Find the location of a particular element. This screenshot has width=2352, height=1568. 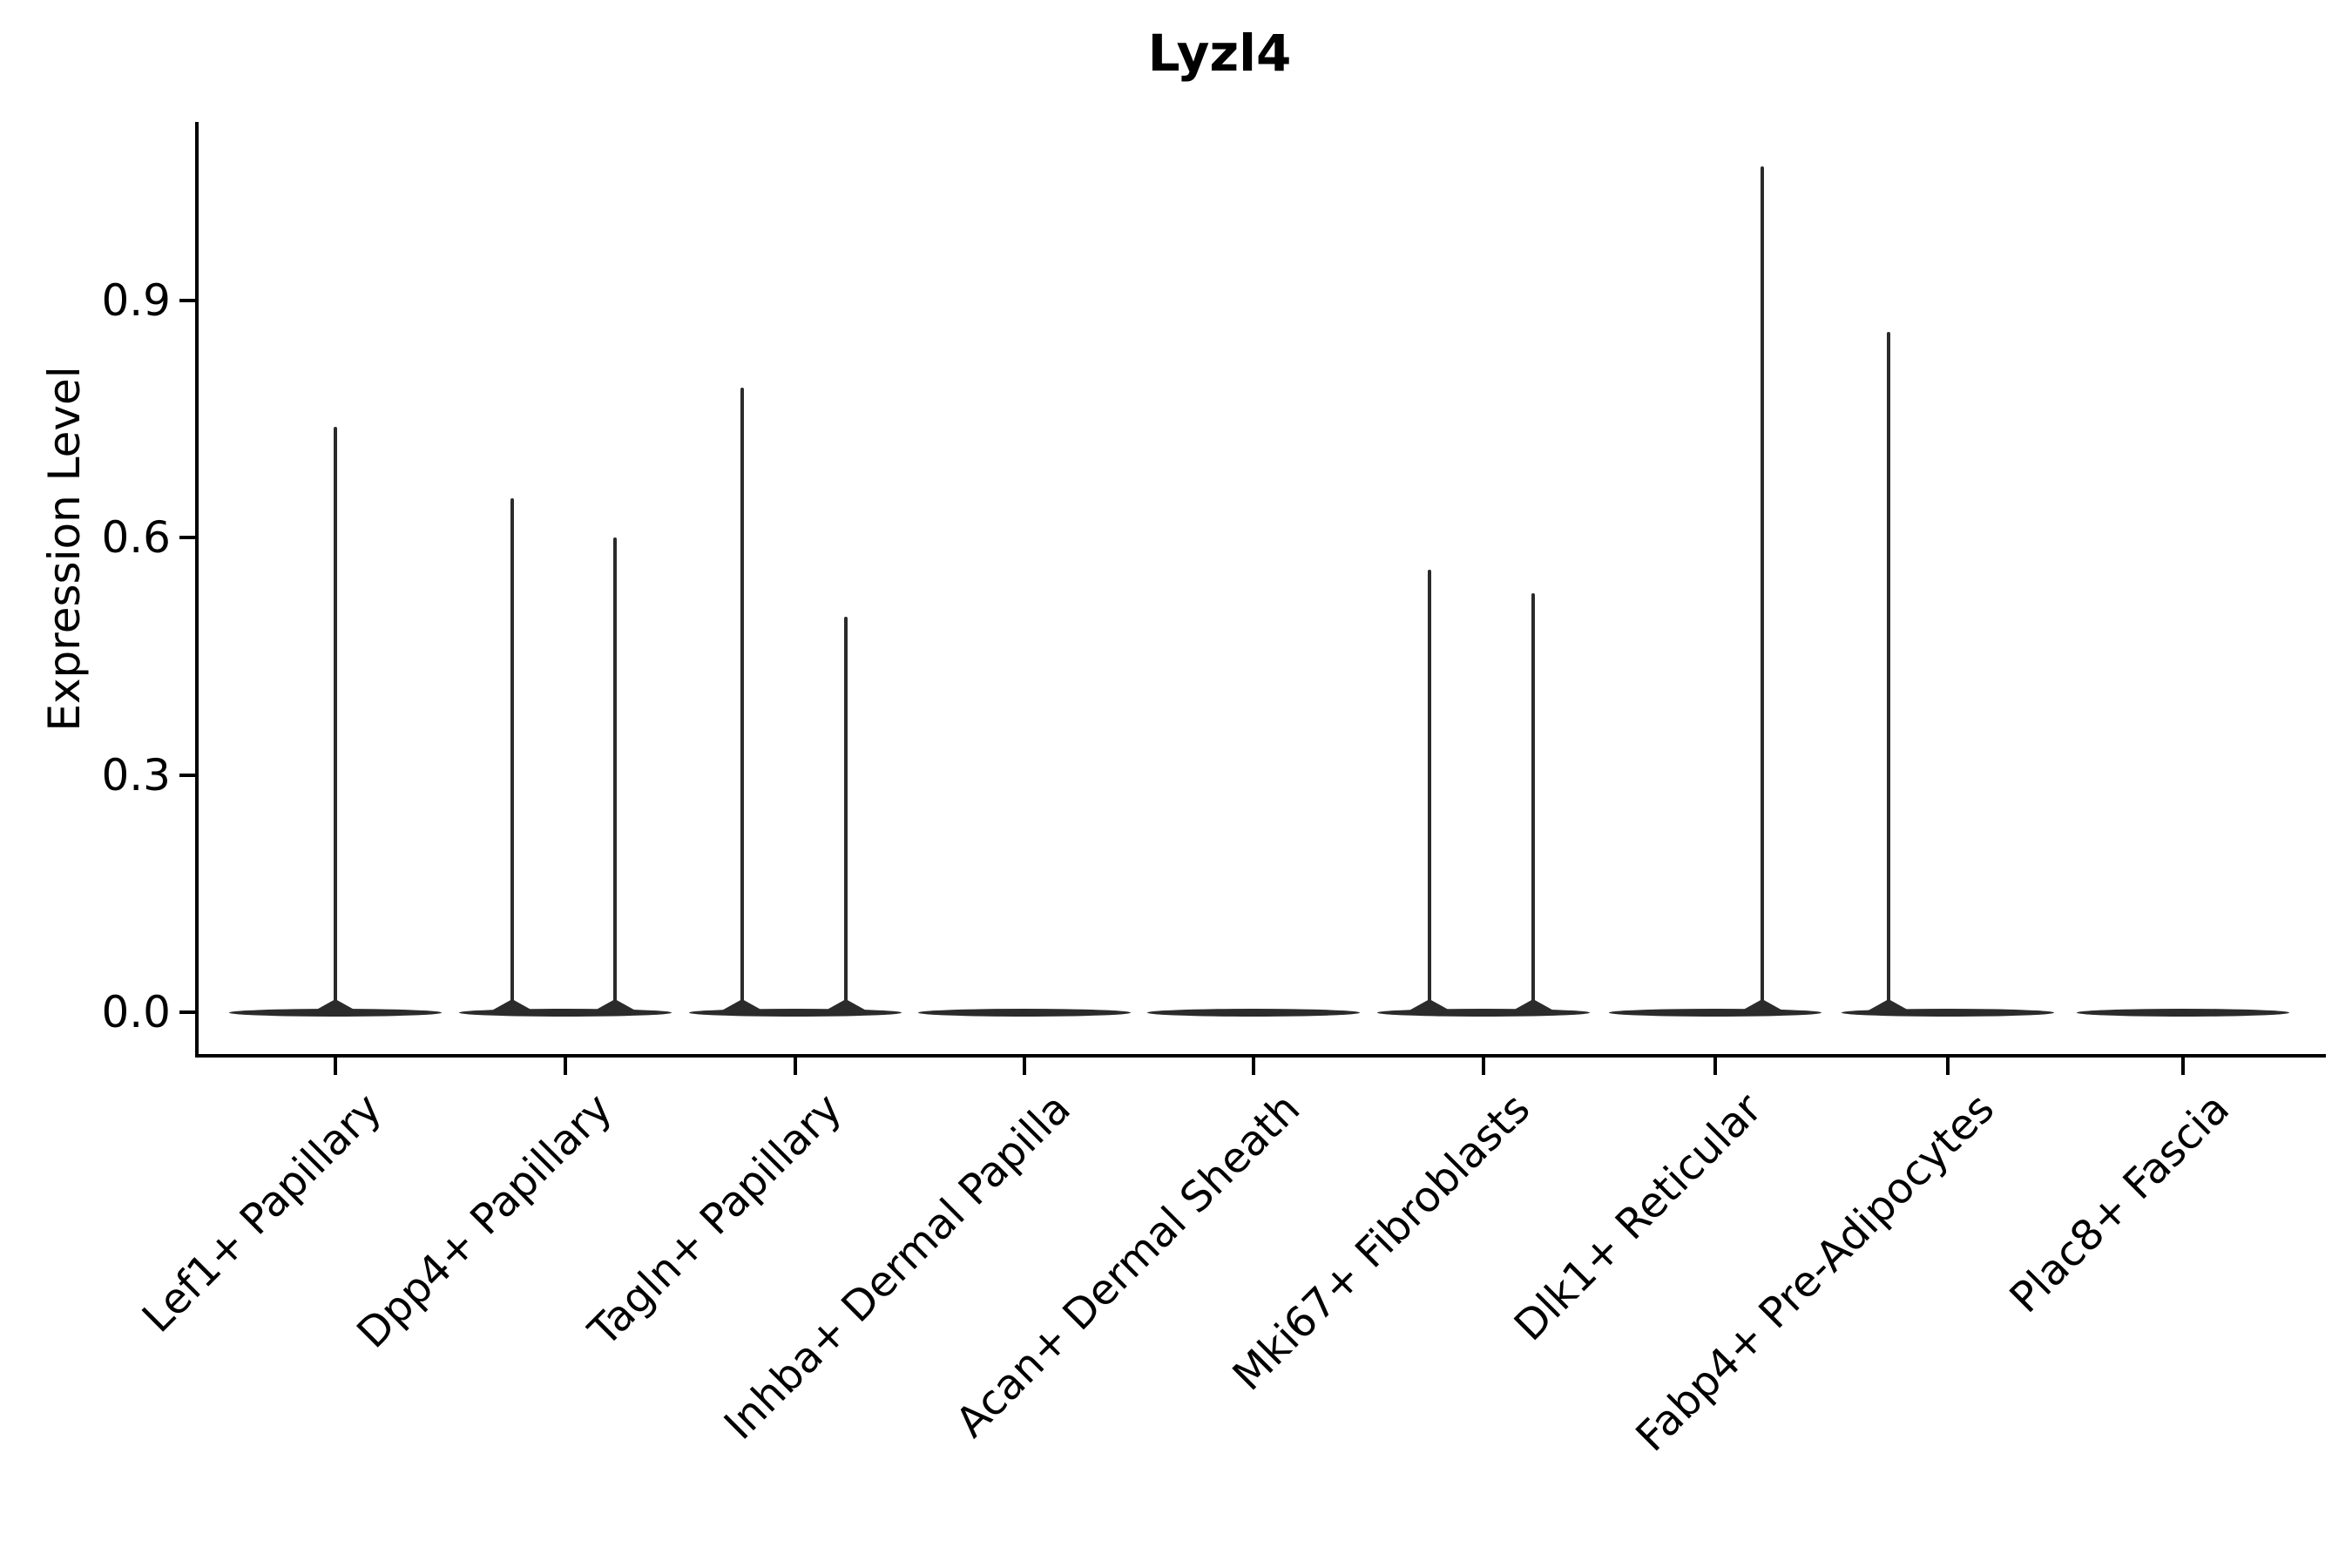

y-axis-line is located at coordinates (197, 590).